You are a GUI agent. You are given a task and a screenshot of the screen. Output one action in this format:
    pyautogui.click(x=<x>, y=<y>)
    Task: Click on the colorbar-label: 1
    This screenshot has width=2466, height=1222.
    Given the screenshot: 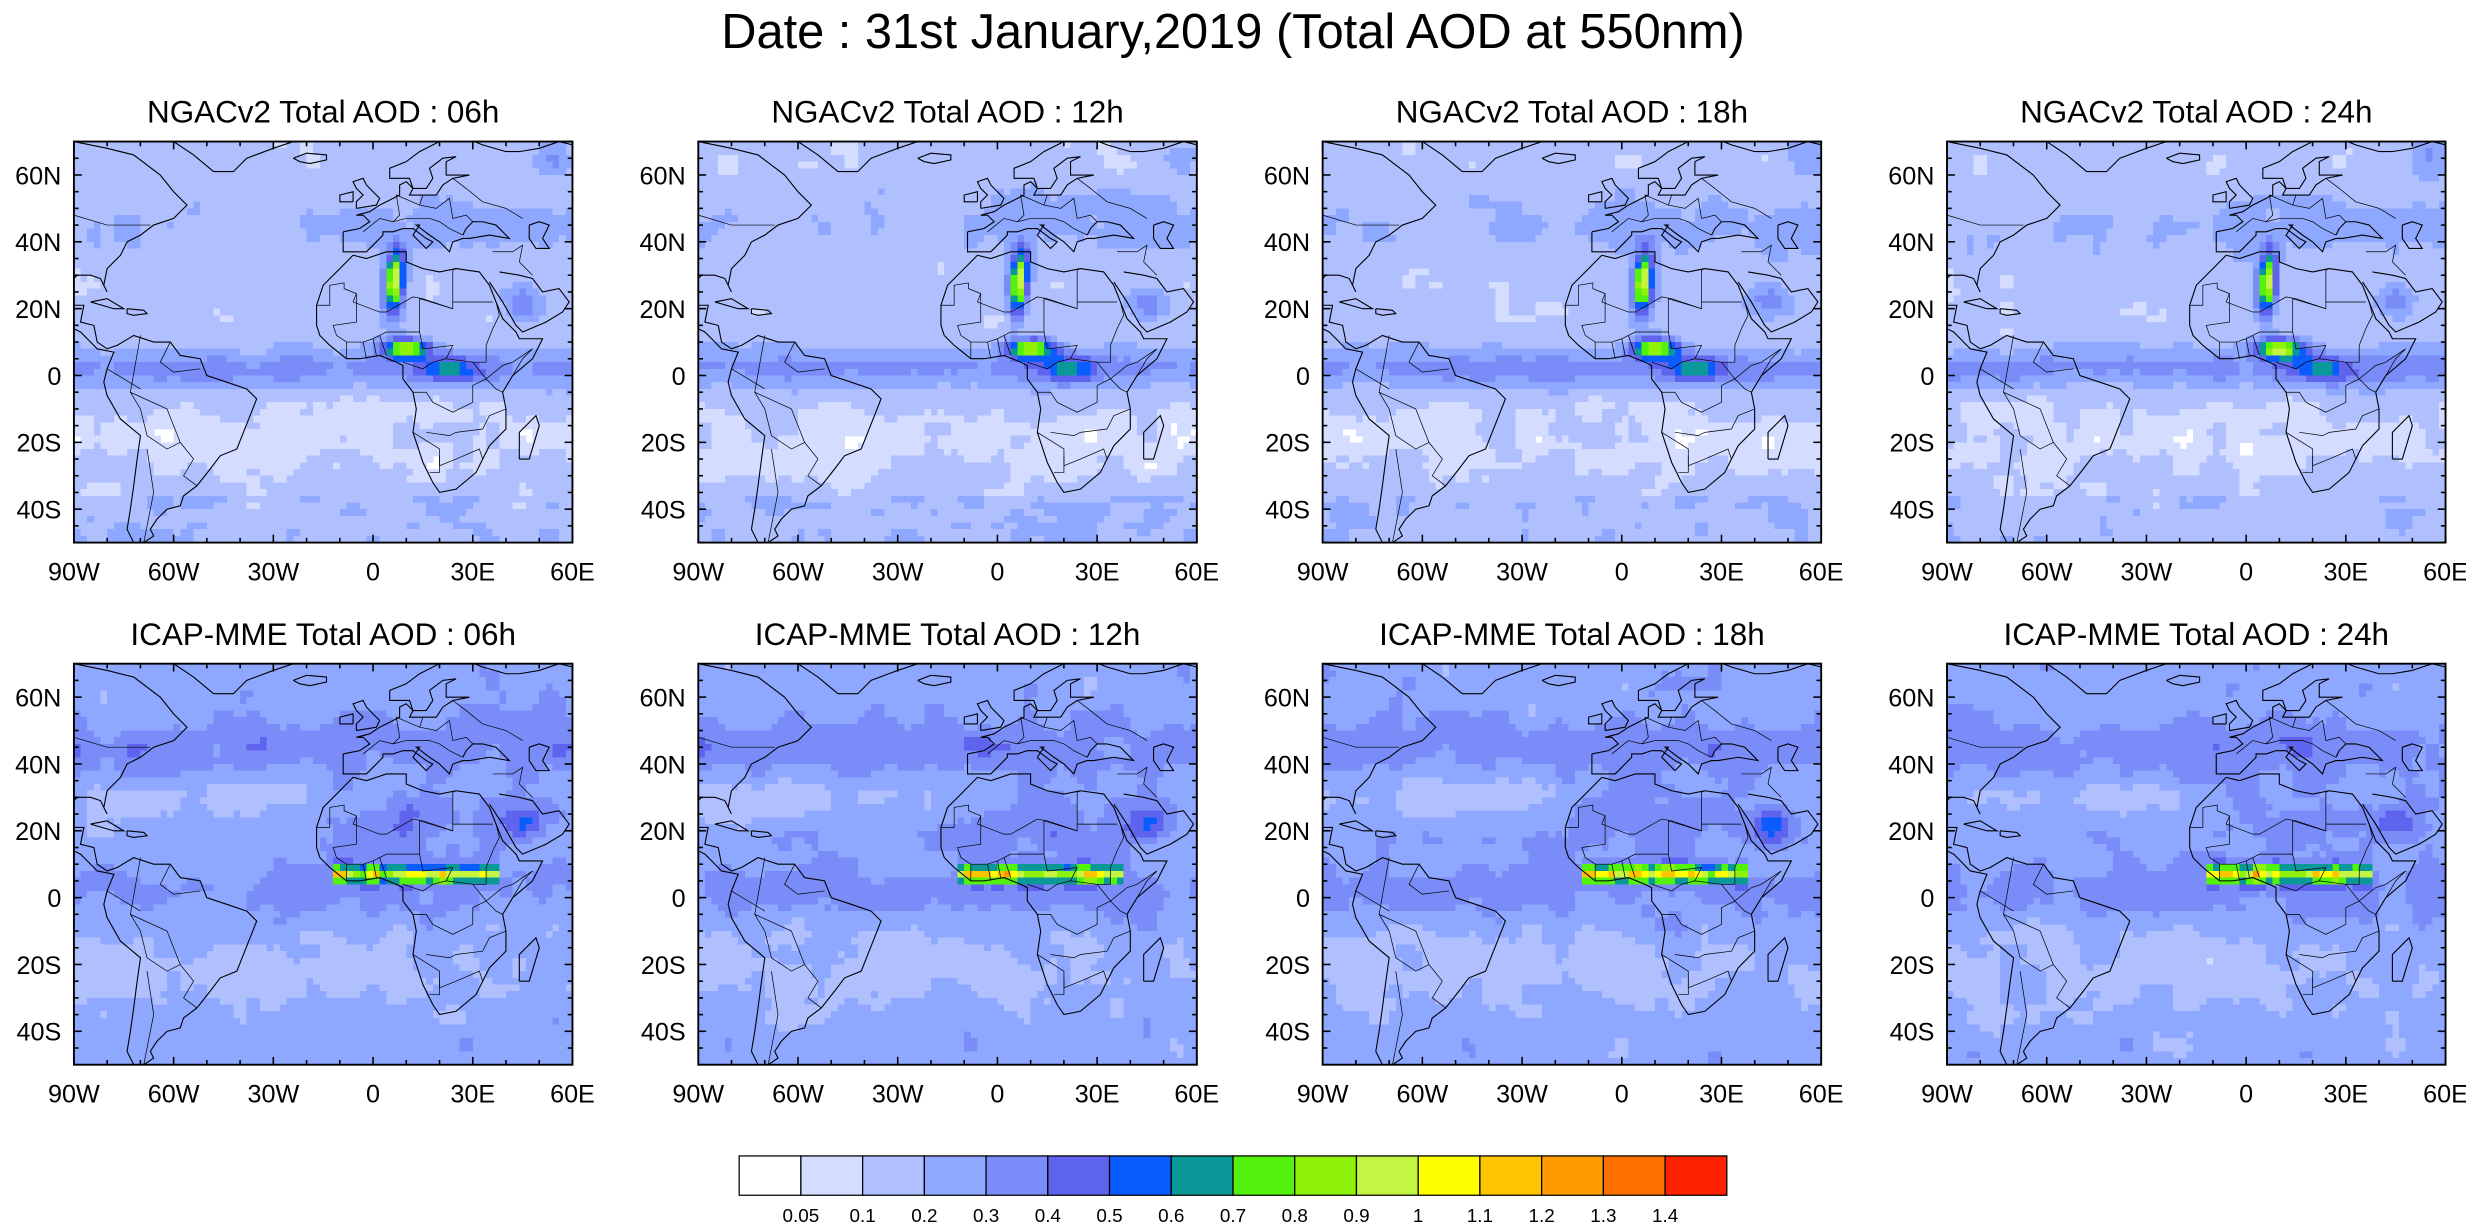 What is the action you would take?
    pyautogui.click(x=1418, y=1213)
    